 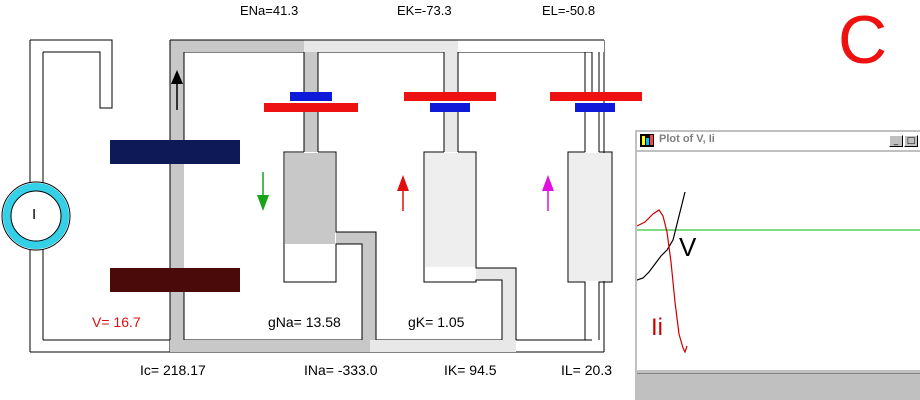 I want to click on ik-label: IK= 94.5, so click(x=470, y=370).